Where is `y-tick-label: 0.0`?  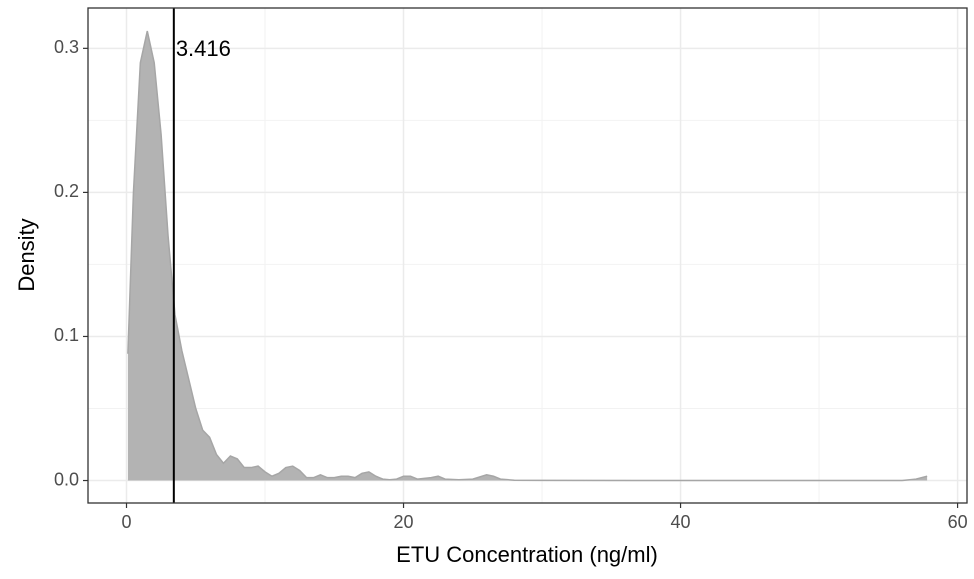
y-tick-label: 0.0 is located at coordinates (66, 479).